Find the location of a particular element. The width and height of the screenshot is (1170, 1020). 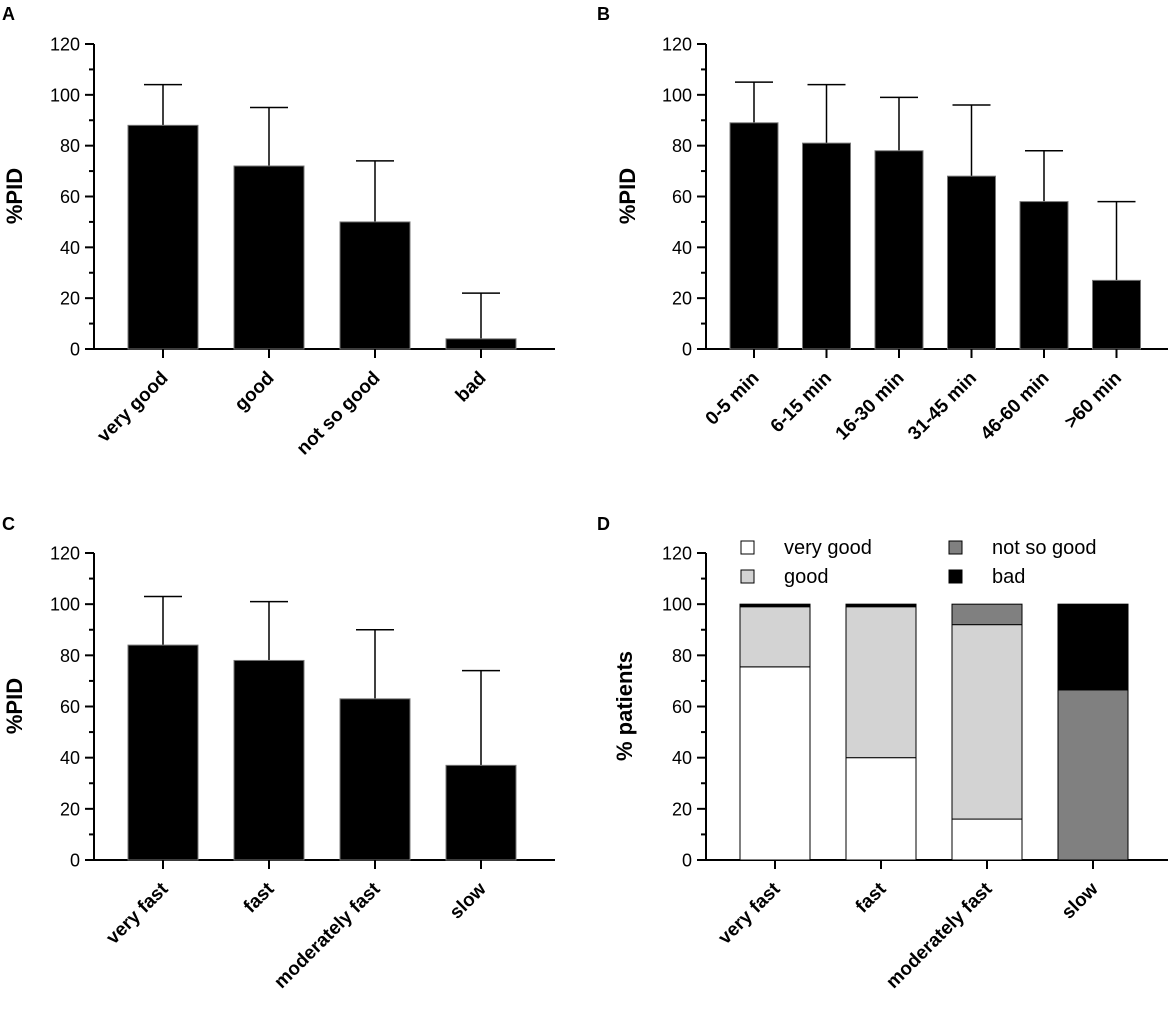

x-tick-label: 6-15 min is located at coordinates (801, 402).